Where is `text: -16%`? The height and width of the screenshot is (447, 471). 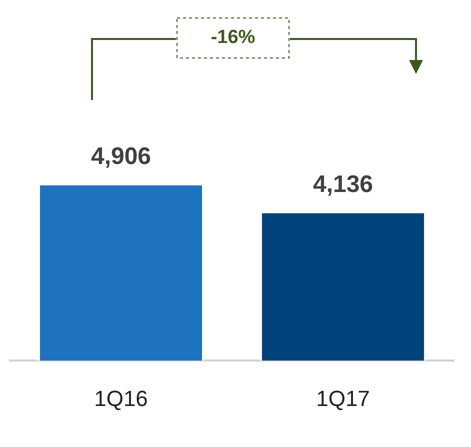 text: -16% is located at coordinates (233, 37).